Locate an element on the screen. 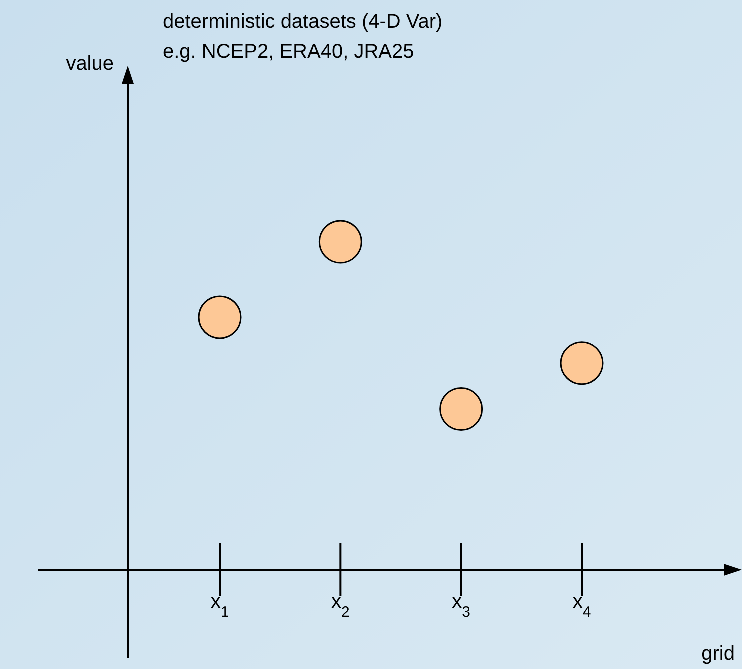  chart-title: deterministic datasets (4-D Var) is located at coordinates (303, 22).